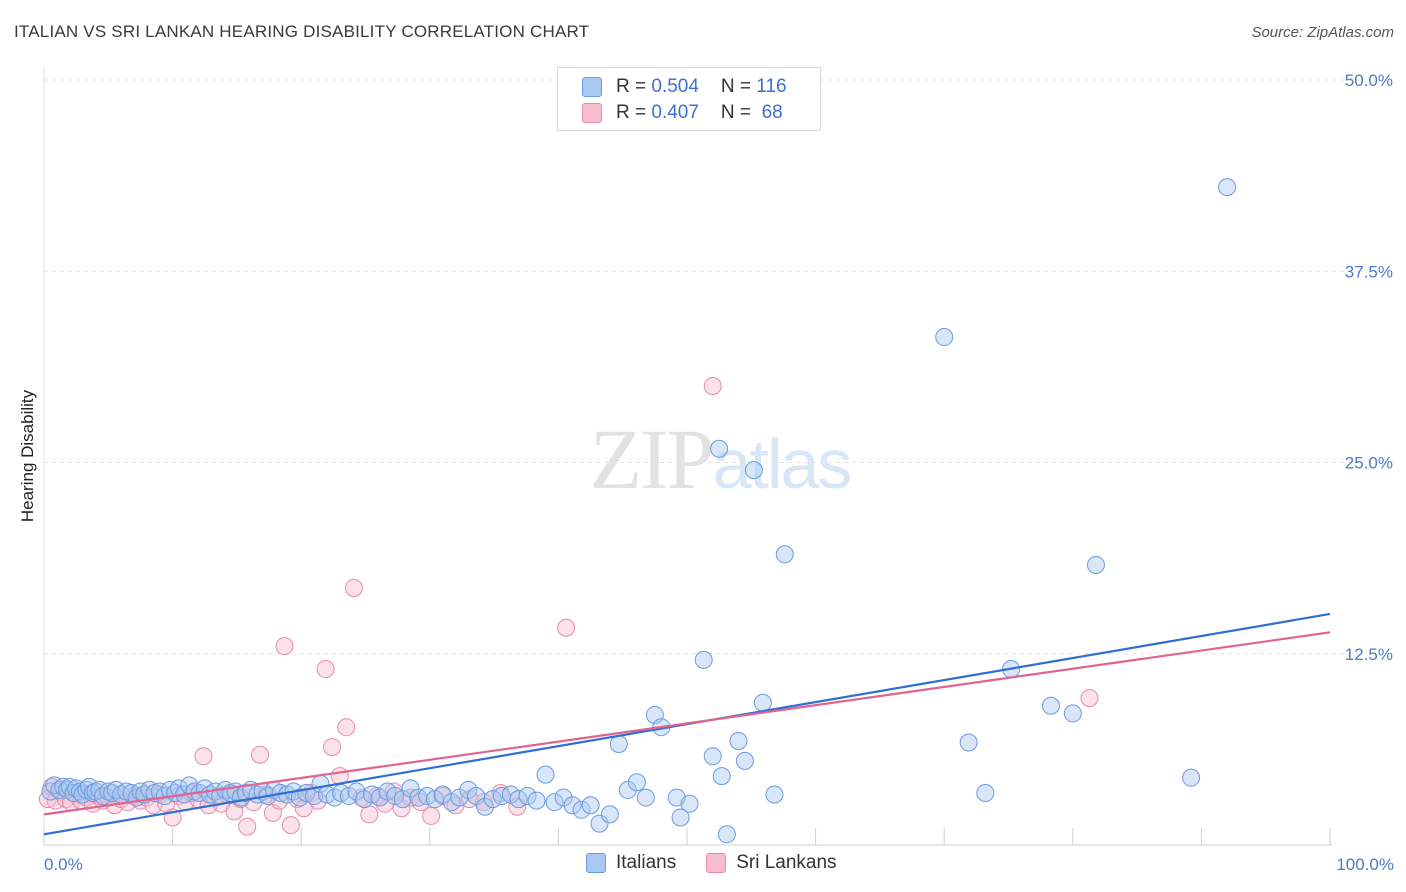  What do you see at coordinates (63, 864) in the screenshot?
I see `x-tick-min: 0.0%` at bounding box center [63, 864].